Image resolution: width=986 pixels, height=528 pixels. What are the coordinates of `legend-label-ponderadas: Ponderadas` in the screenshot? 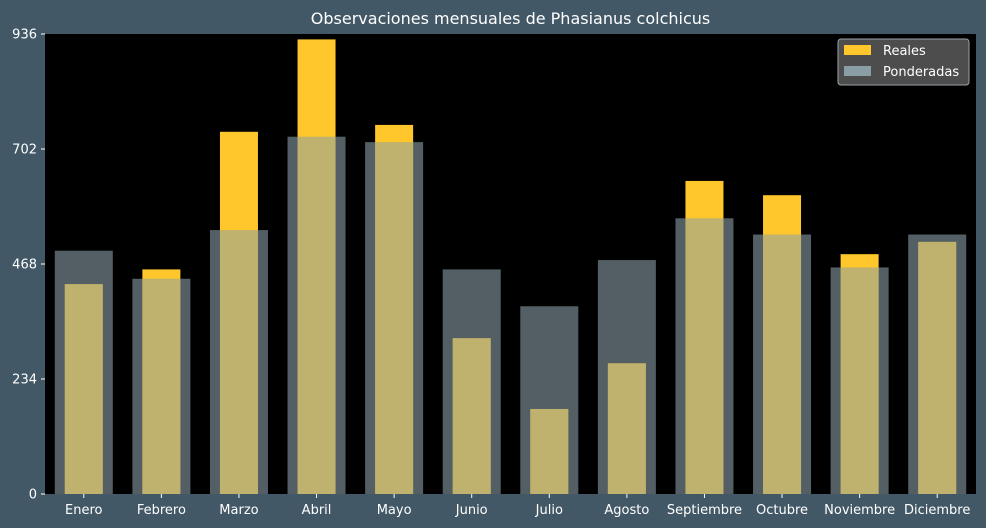 It's located at (921, 72).